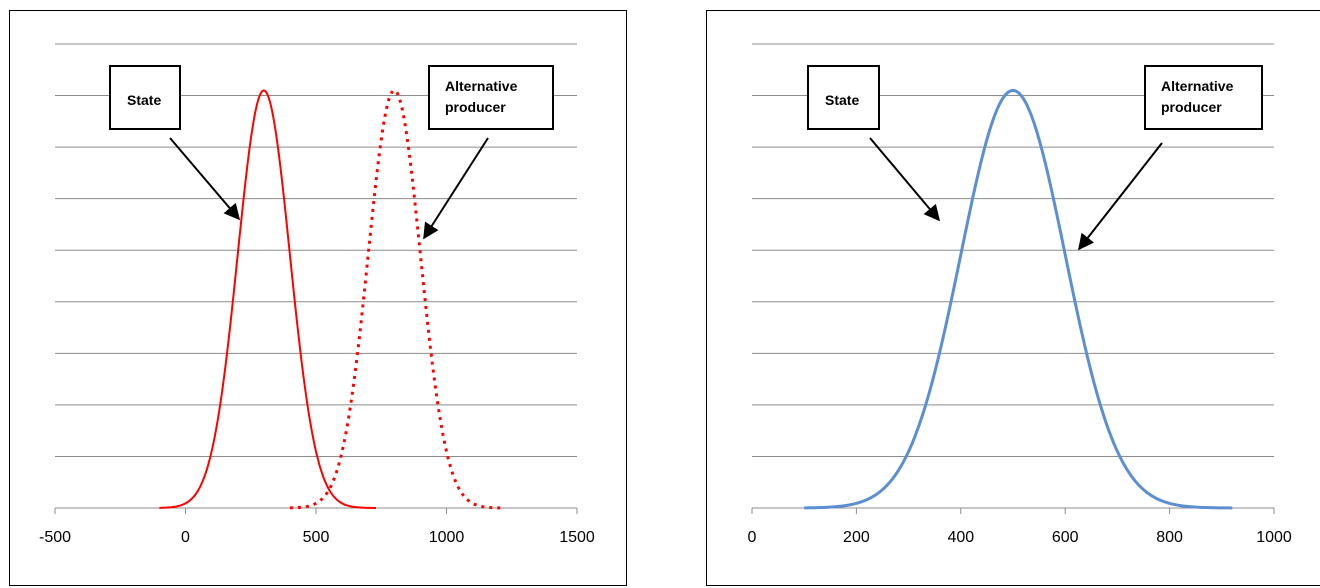 Image resolution: width=1320 pixels, height=588 pixels. What do you see at coordinates (55, 537) in the screenshot?
I see `x-tick-label: -500` at bounding box center [55, 537].